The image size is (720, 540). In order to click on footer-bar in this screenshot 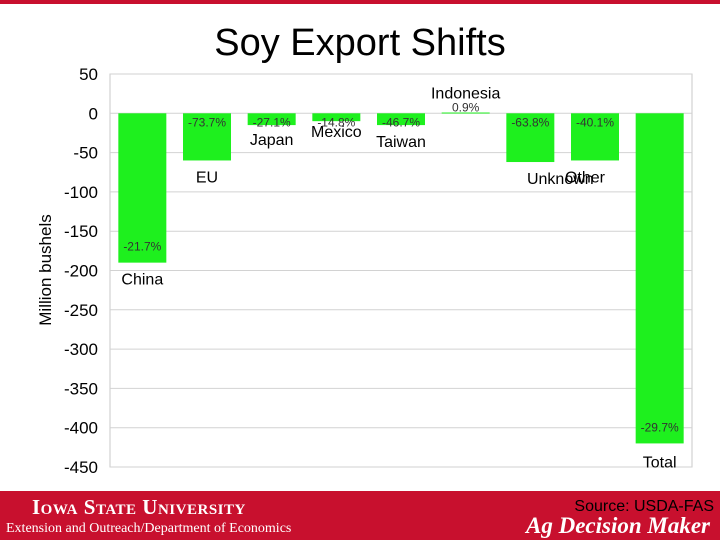, I will do `click(360, 515)`.